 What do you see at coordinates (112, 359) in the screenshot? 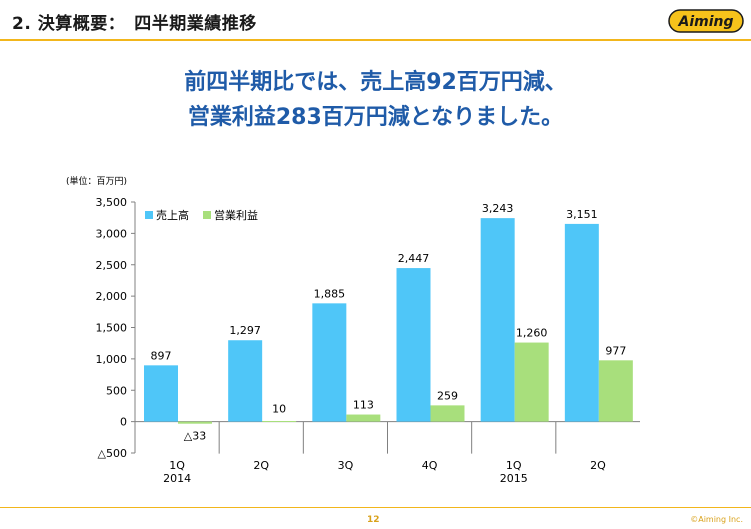
I see `y-tick-label: 1,000` at bounding box center [112, 359].